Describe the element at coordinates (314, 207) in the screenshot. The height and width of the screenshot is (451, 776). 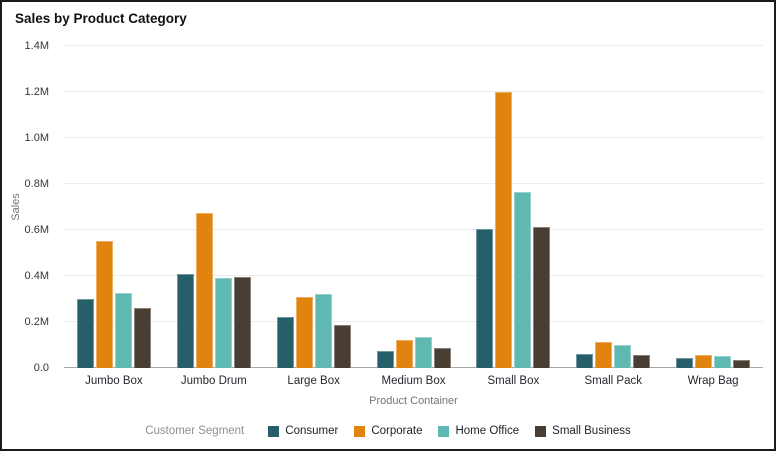
I see `bar-group-large-box` at that location.